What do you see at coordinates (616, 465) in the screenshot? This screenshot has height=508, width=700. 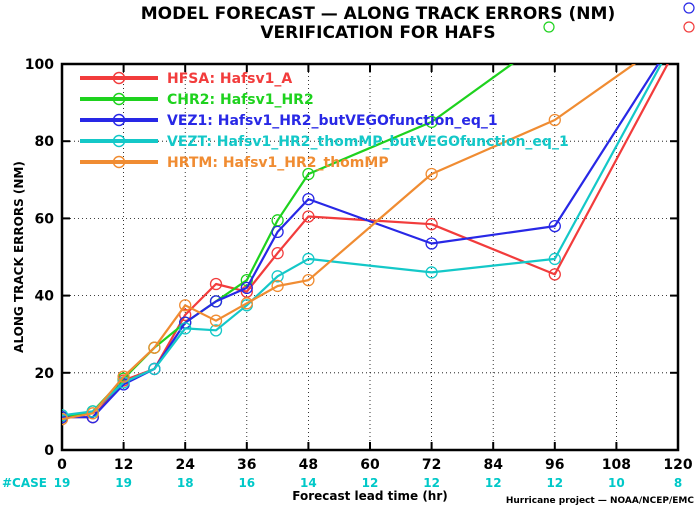 I see `x-tick-label: 108` at bounding box center [616, 465].